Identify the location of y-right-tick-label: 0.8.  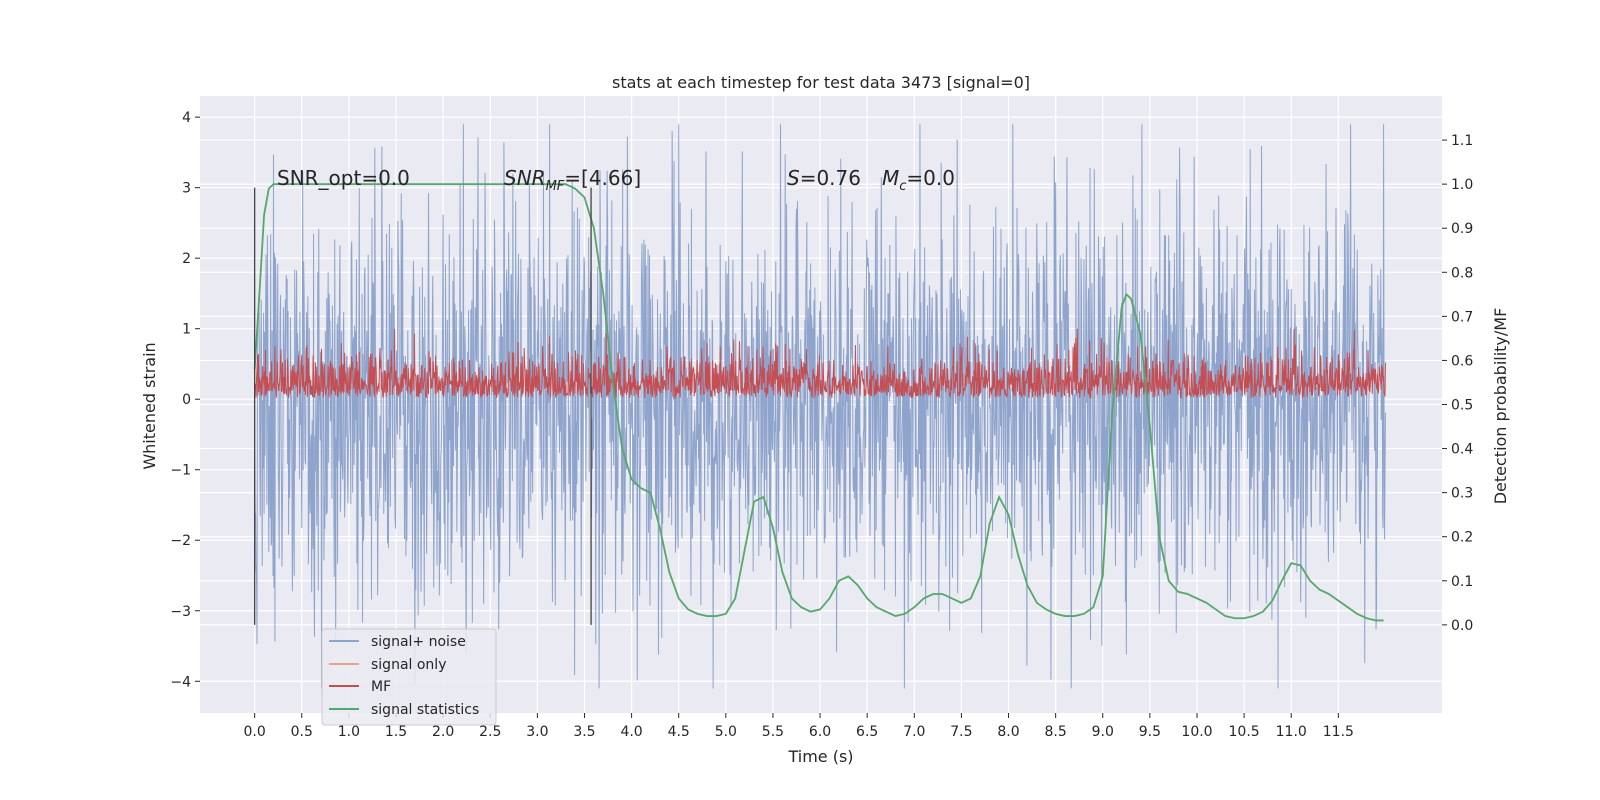
(1462, 273).